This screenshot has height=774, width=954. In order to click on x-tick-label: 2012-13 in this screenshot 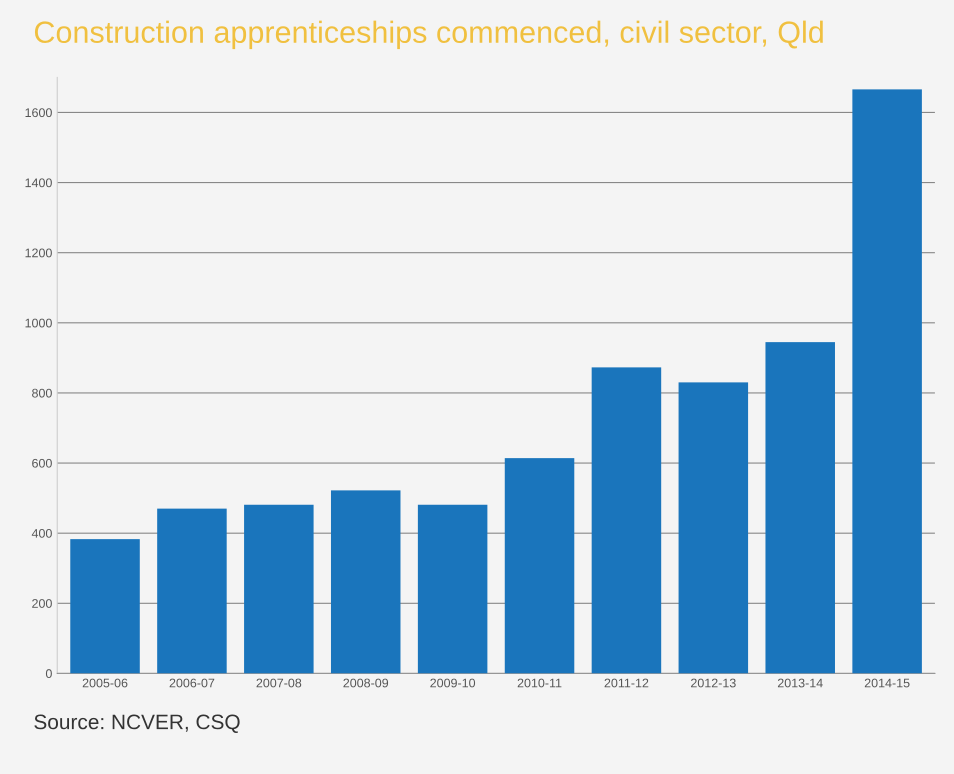, I will do `click(713, 683)`.